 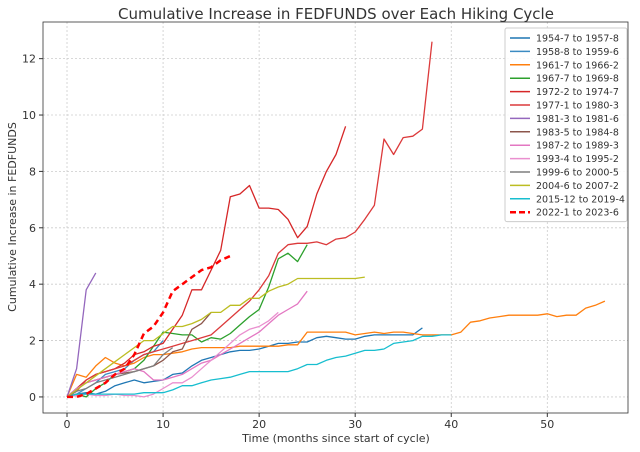 I want to click on series-line-1983-5 to 1984-8, so click(x=139, y=354).